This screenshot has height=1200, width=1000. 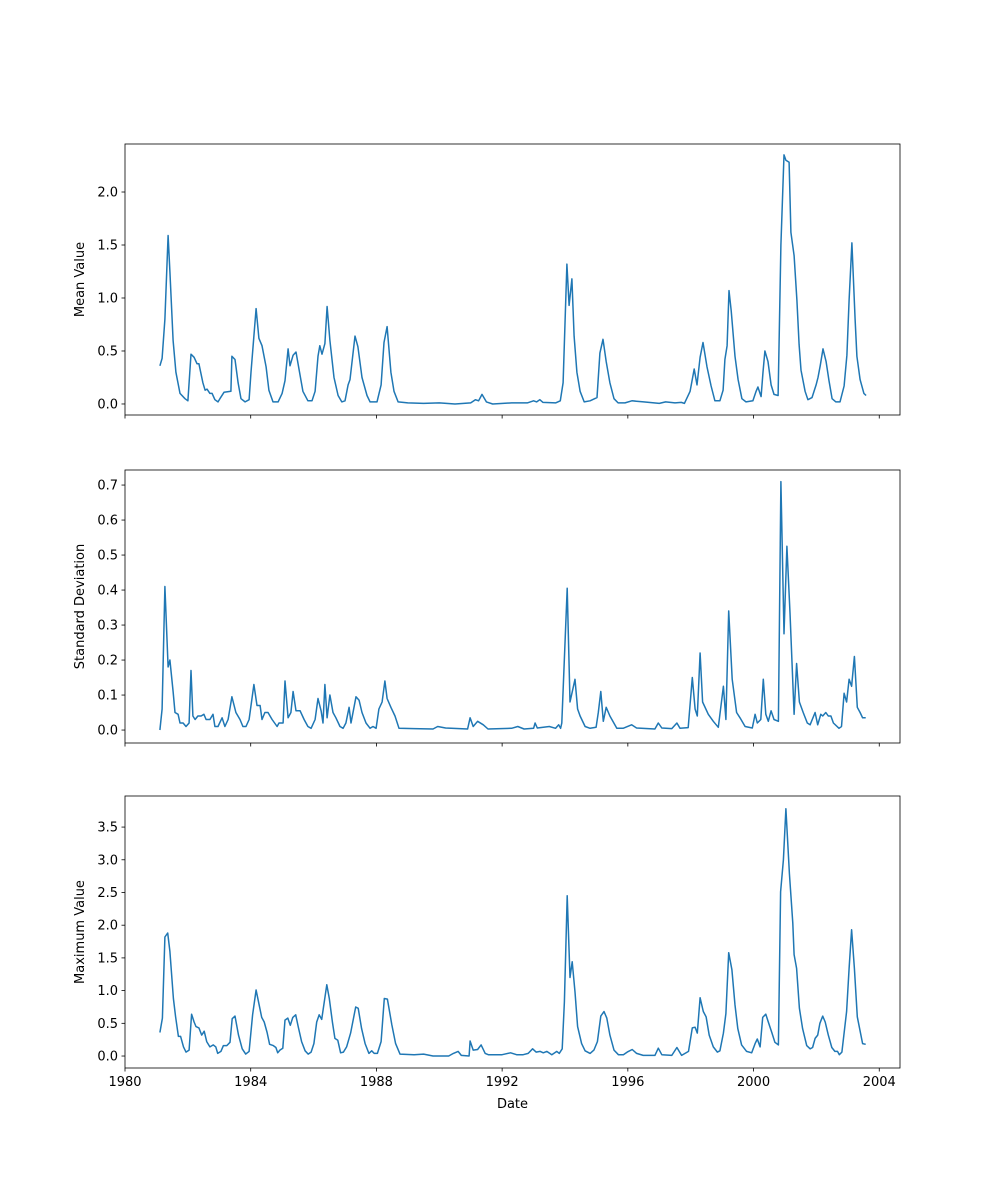 What do you see at coordinates (502, 1082) in the screenshot?
I see `x-tick-label: 1992` at bounding box center [502, 1082].